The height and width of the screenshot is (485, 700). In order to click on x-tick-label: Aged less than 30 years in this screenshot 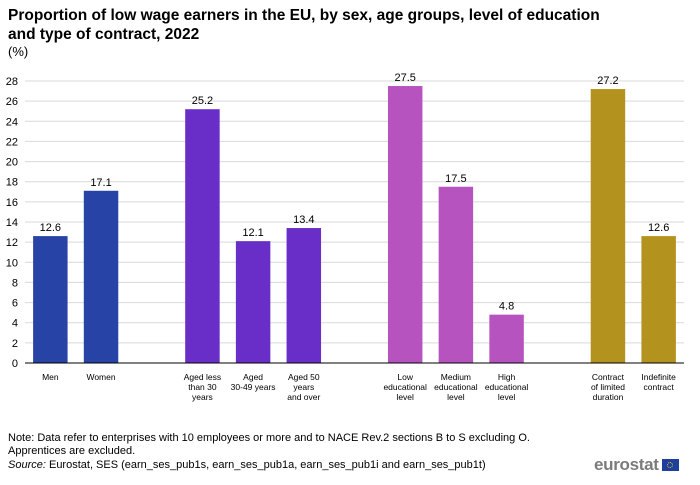, I will do `click(202, 387)`.